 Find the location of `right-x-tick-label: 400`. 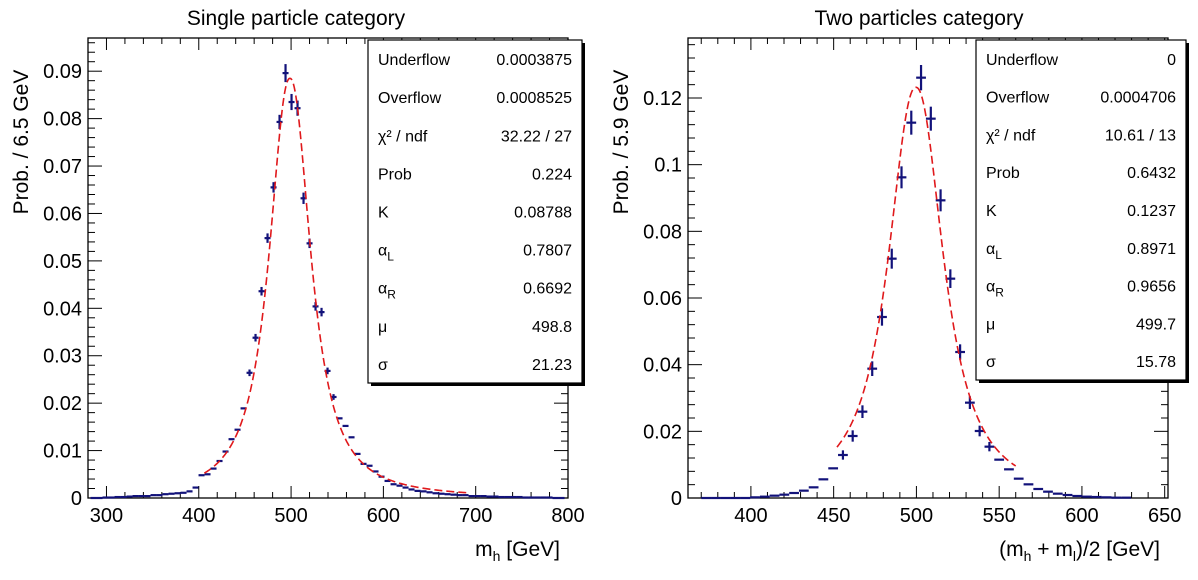

right-x-tick-label: 400 is located at coordinates (750, 516).